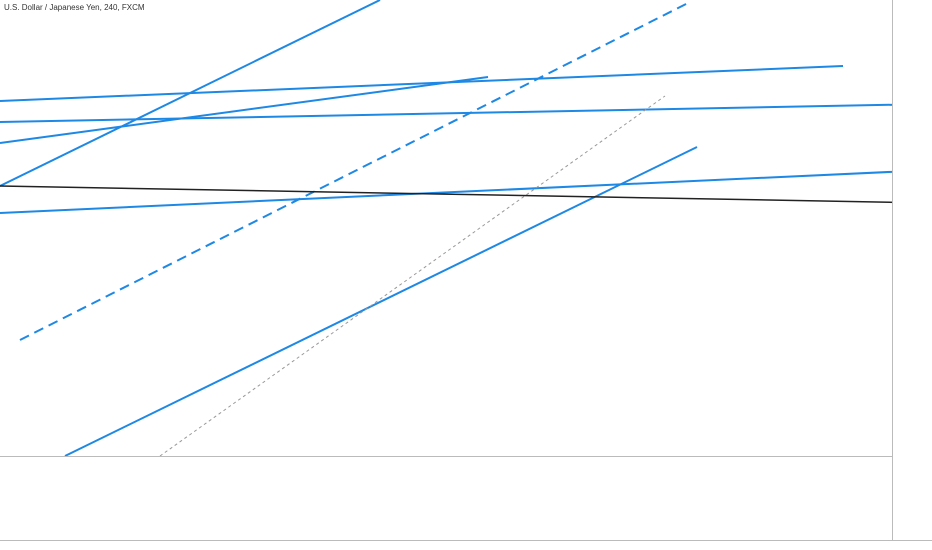  I want to click on trendline-black, so click(466, 194).